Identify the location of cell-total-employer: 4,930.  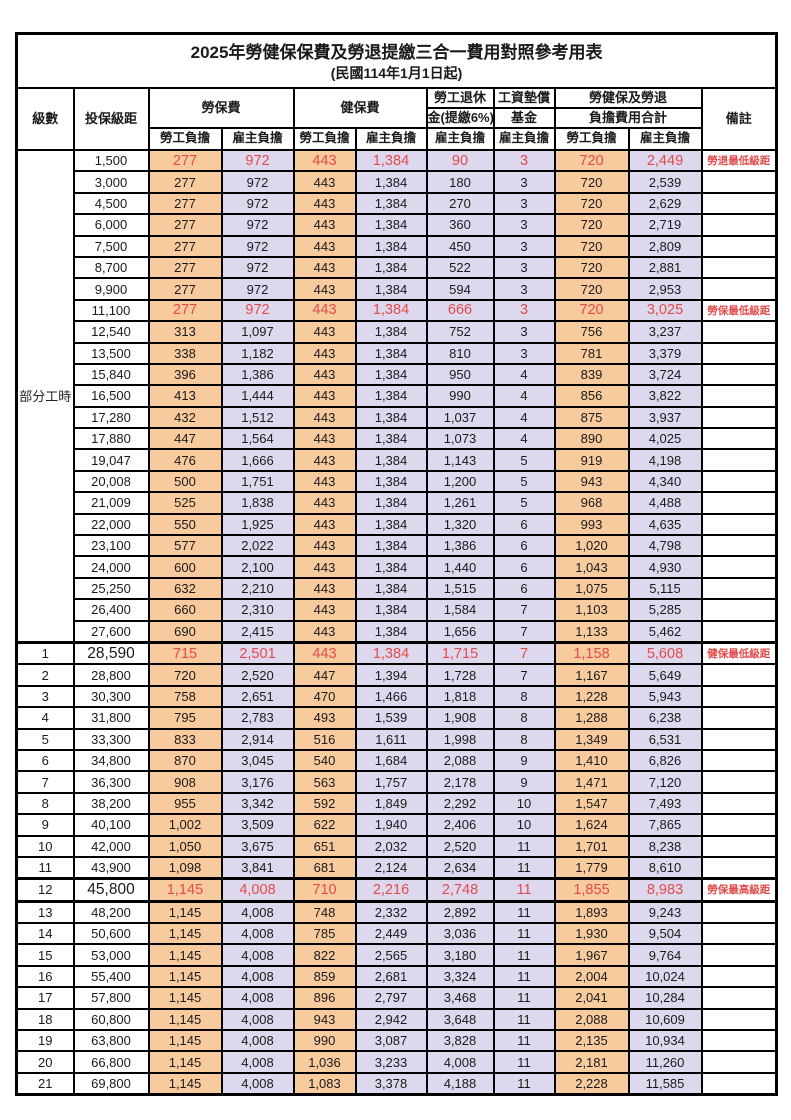
(665, 567).